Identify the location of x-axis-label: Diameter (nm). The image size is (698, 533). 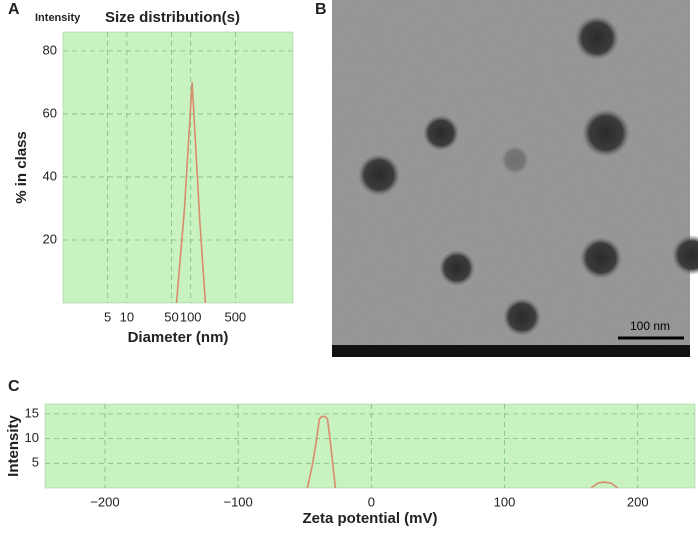
(178, 337).